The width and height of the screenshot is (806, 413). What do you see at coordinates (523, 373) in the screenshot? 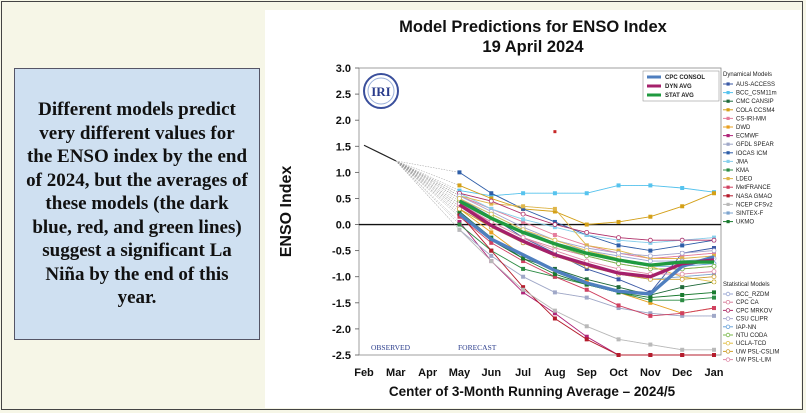
I see `x-tick-label: Jul` at bounding box center [523, 373].